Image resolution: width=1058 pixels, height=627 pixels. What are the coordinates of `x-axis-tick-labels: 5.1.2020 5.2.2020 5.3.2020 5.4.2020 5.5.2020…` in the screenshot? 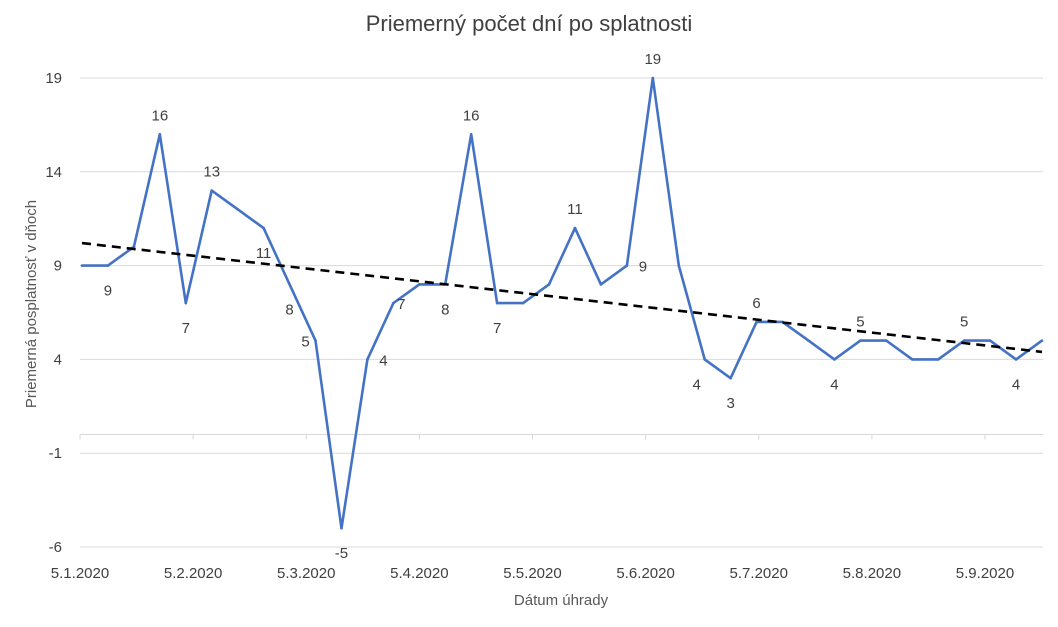 It's located at (532, 573).